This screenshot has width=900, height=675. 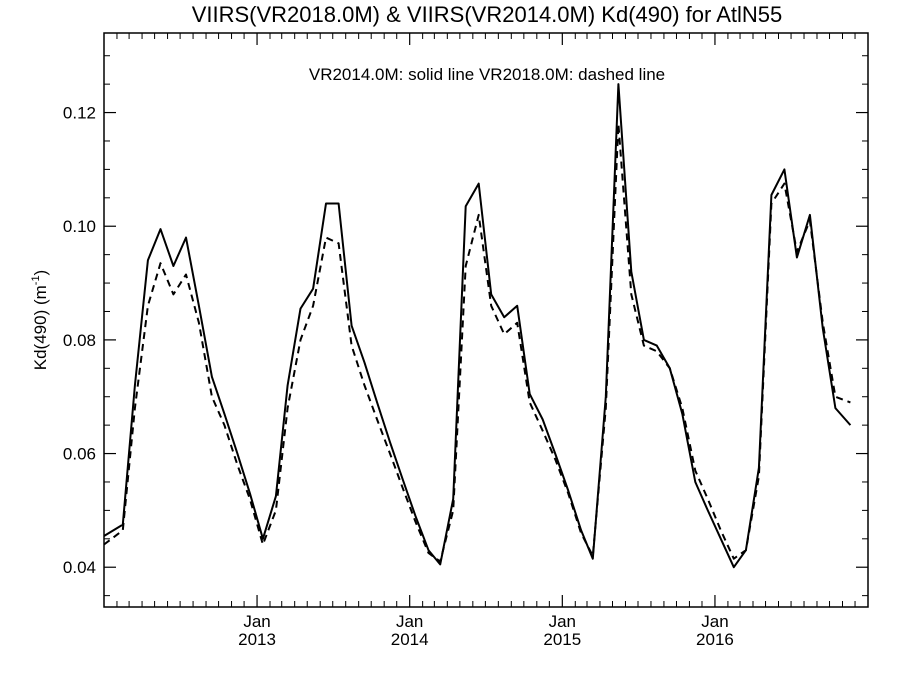 I want to click on y-tick-label: 0.08, so click(x=79, y=340).